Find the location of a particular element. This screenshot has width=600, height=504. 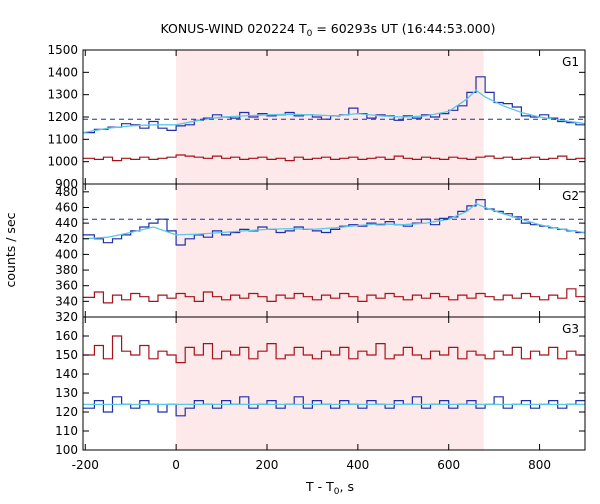

x-tick-label: 800 is located at coordinates (539, 465).